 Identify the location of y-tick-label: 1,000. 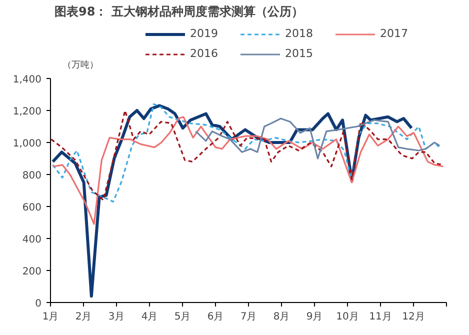
(27, 144).